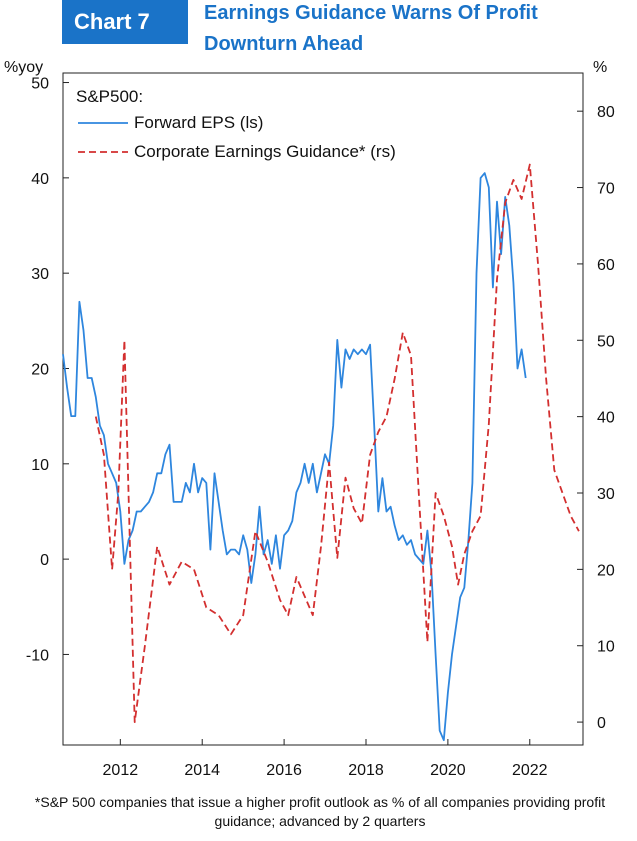 The width and height of the screenshot is (637, 841). Describe the element at coordinates (606, 189) in the screenshot. I see `right-axis-tick-label: 70` at that location.